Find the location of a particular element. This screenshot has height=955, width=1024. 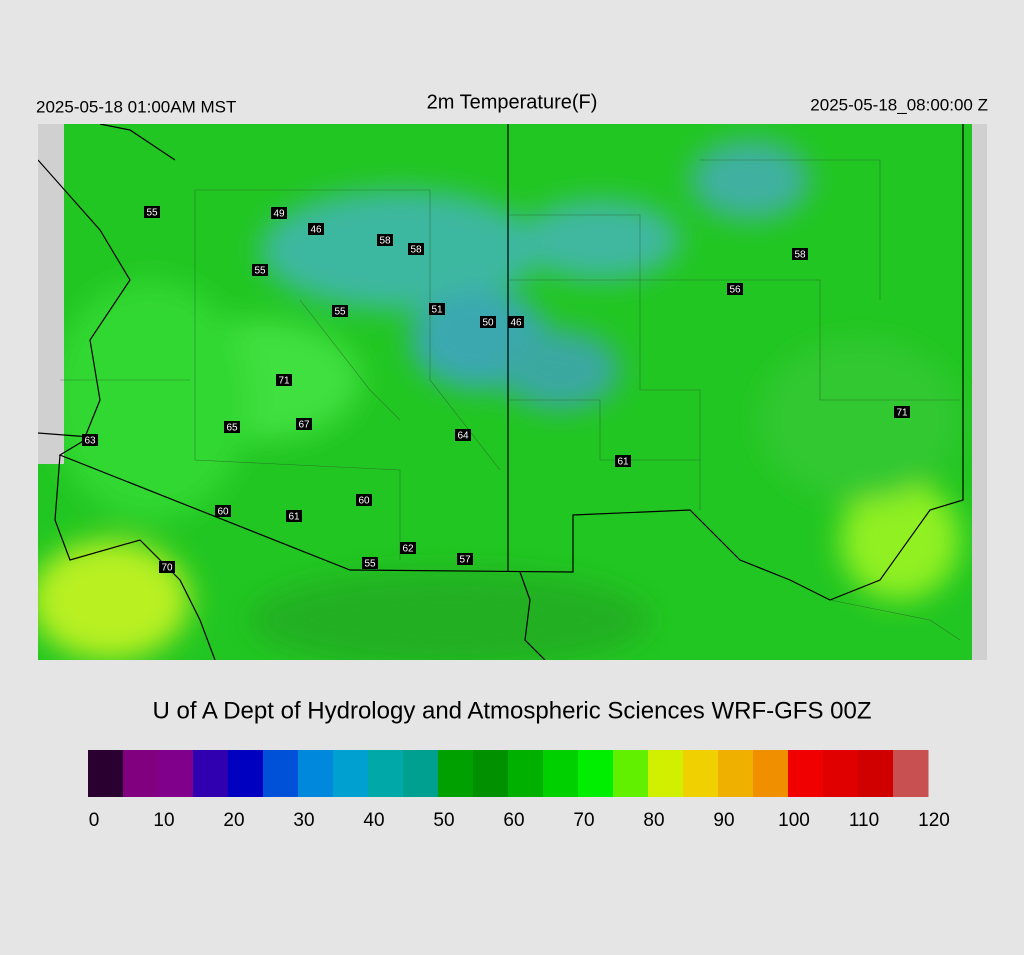

station-value: 56 is located at coordinates (735, 290).